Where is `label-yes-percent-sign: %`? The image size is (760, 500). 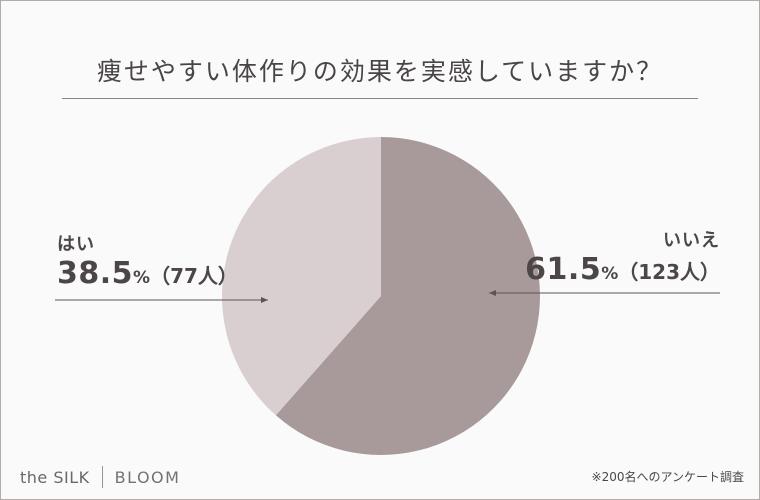
label-yes-percent-sign: % is located at coordinates (142, 278).